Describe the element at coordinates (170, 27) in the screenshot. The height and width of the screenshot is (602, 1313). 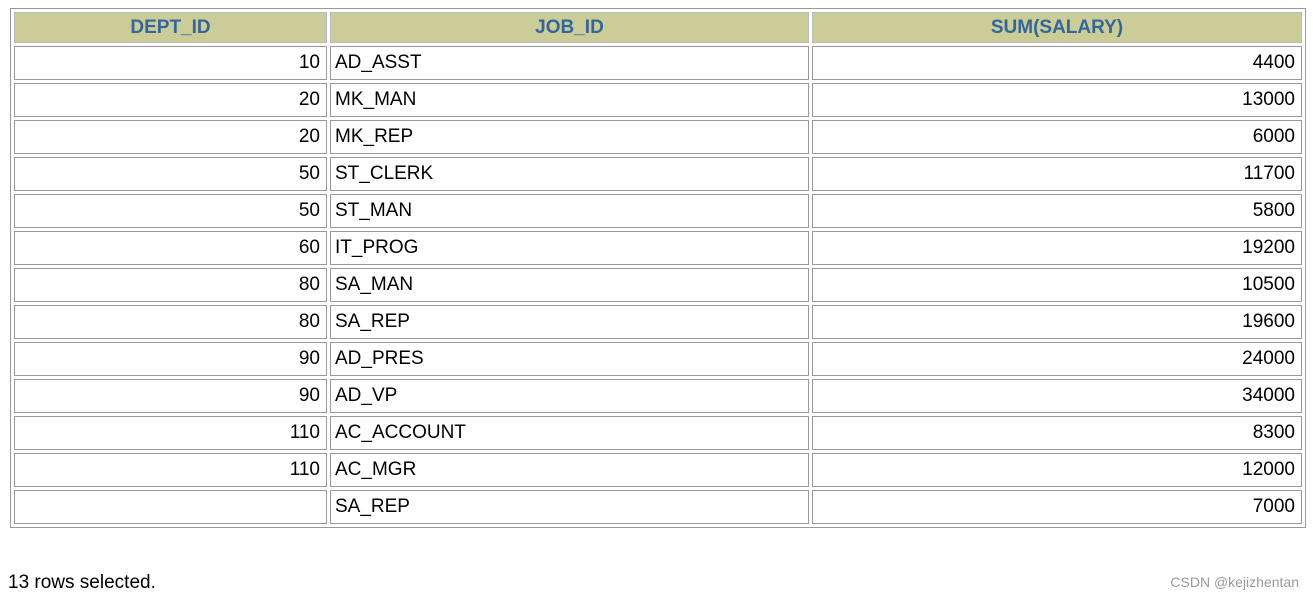
I see `column-header: DEPT_ID` at that location.